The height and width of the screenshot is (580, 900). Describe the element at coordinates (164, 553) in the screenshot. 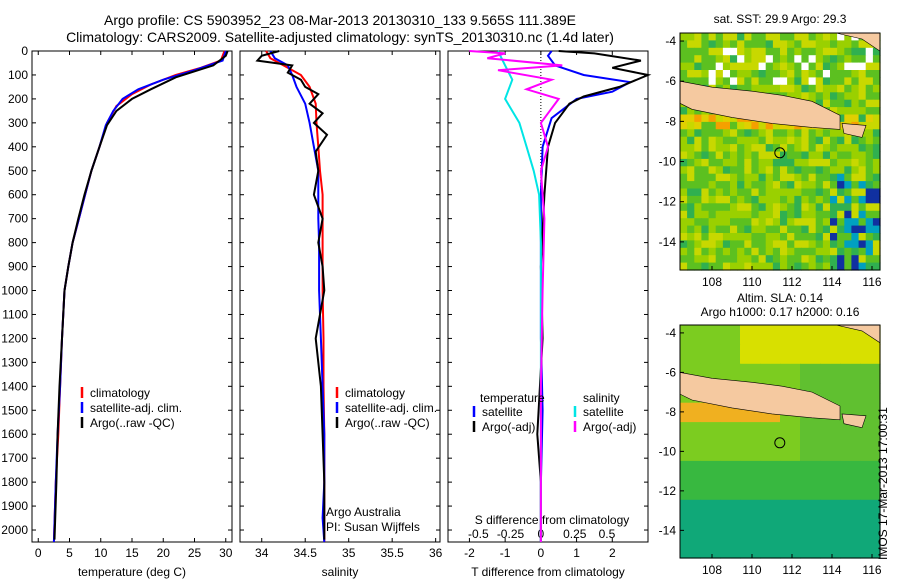

I see `x-tick-label: 20` at that location.